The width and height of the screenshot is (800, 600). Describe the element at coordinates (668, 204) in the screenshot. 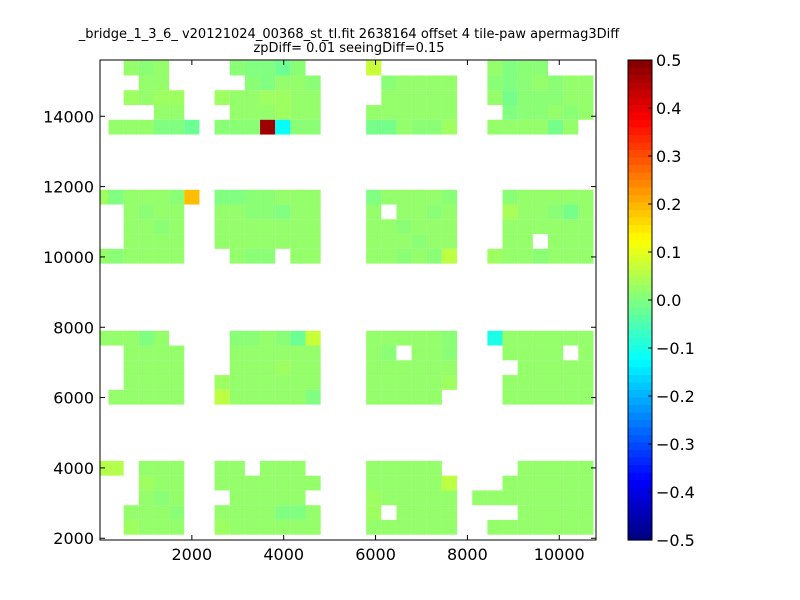

I see `colorbar-tick-label: 0.2` at that location.